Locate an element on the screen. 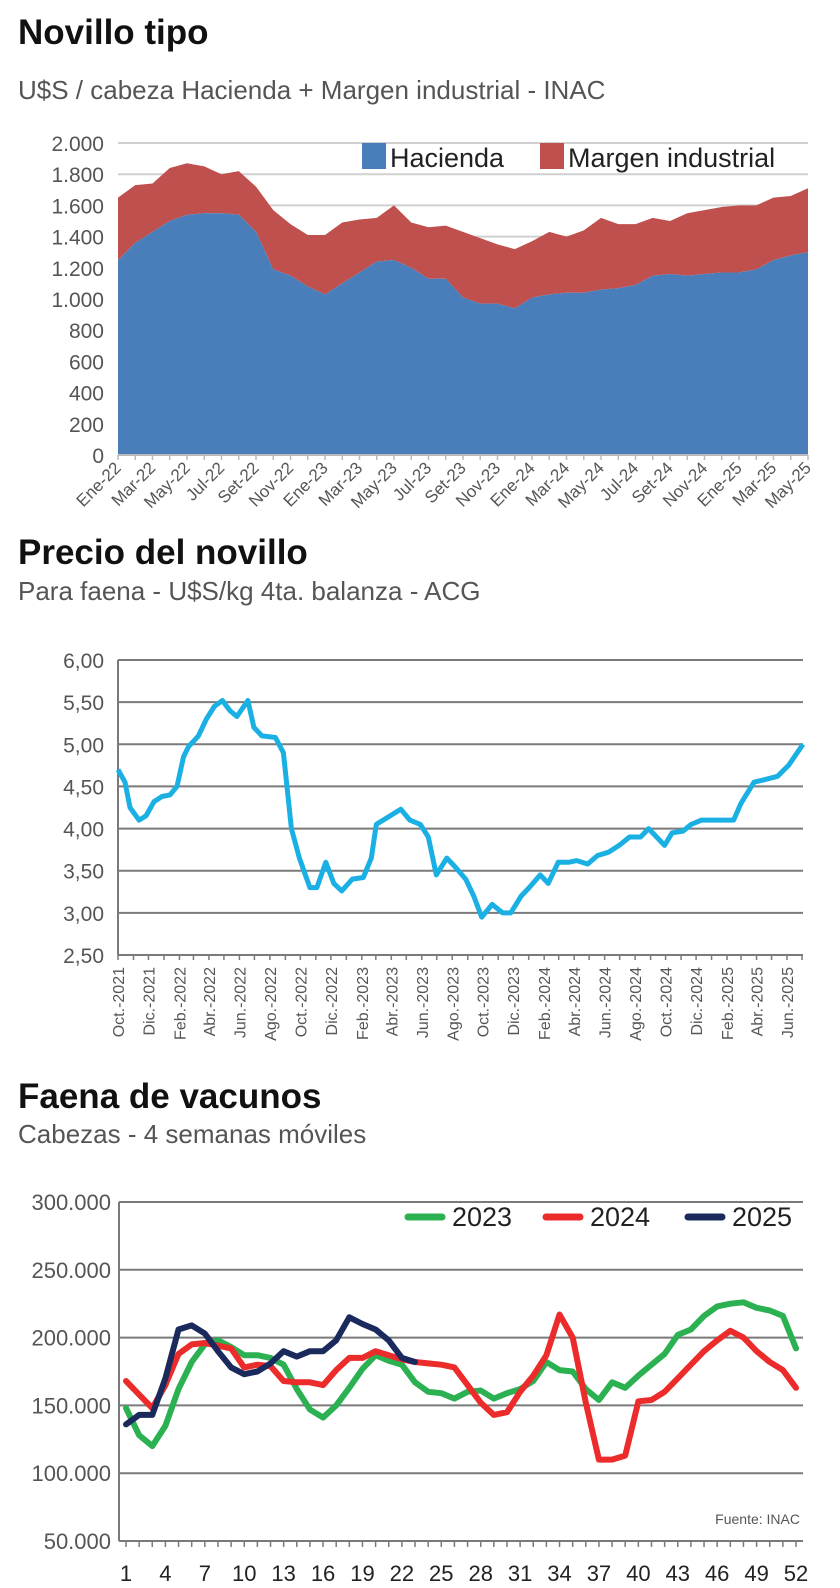 The width and height of the screenshot is (840, 1588). y-tick-label: 800 is located at coordinates (86, 331).